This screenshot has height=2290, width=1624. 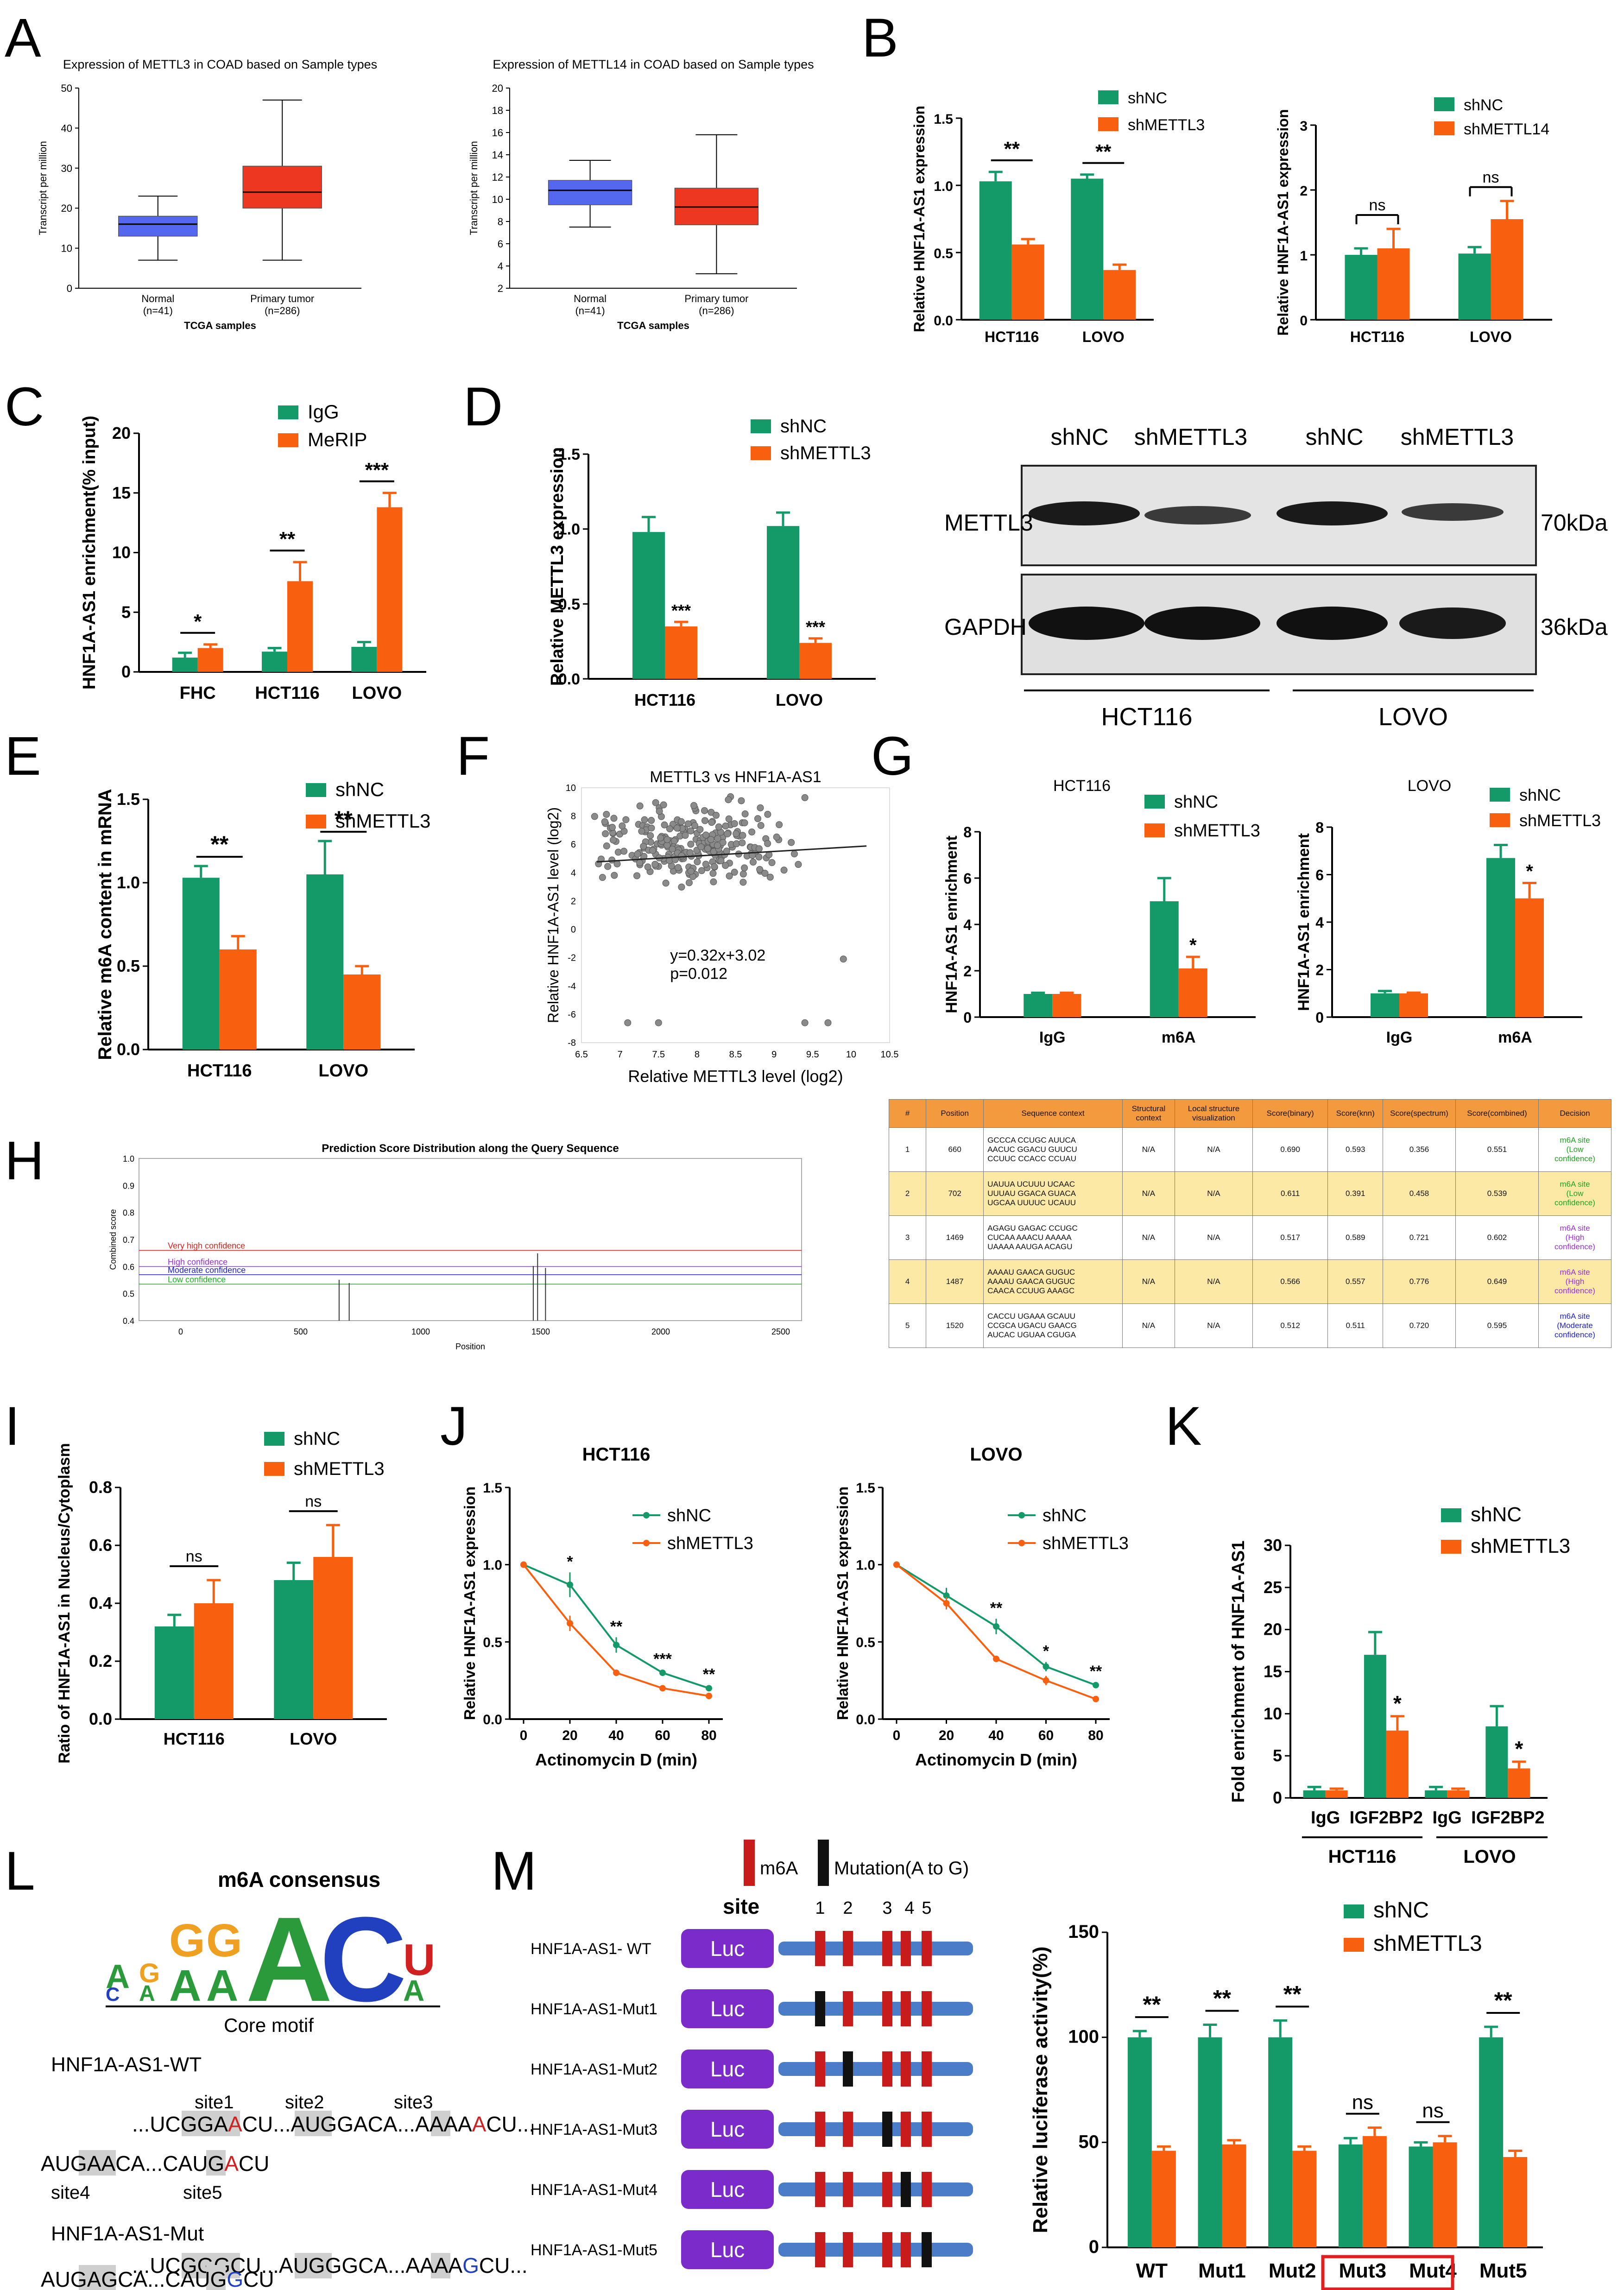 I want to click on panel-label-k: K, so click(x=1183, y=1426).